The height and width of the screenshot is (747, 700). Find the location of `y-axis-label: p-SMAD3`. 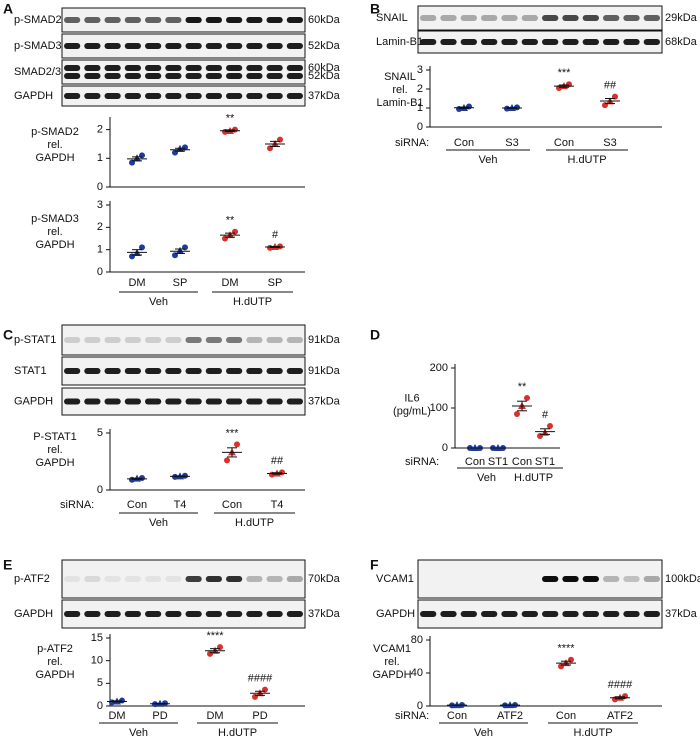

y-axis-label: p-SMAD3 is located at coordinates (55, 219).